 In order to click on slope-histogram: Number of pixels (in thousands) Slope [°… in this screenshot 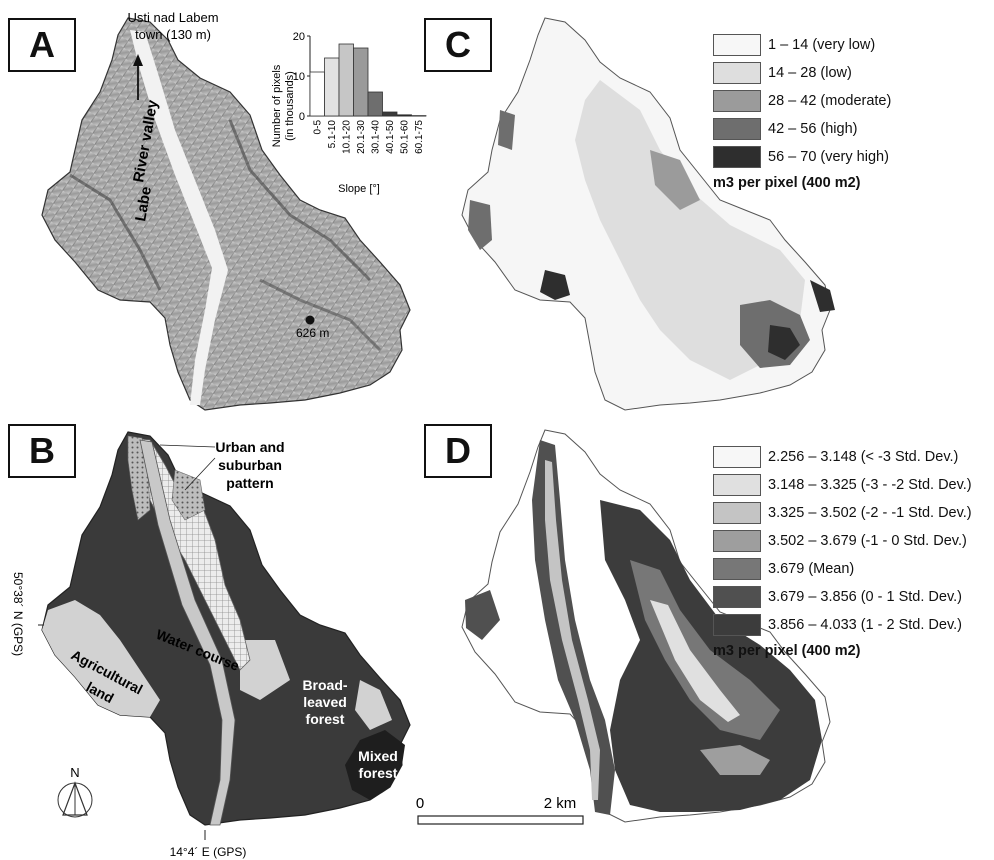, I will do `click(349, 113)`.